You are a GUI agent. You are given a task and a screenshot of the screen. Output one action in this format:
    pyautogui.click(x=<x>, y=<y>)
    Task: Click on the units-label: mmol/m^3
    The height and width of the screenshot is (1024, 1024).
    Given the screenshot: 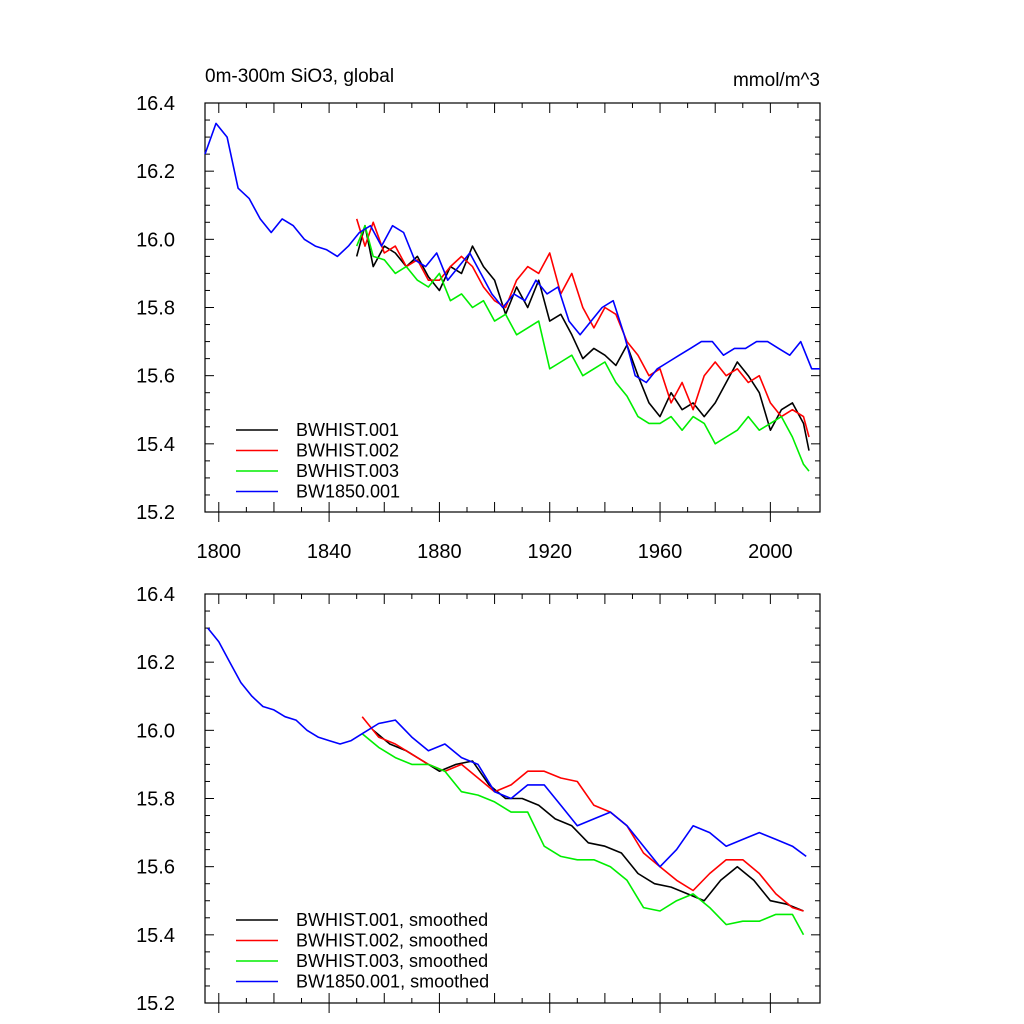 What is the action you would take?
    pyautogui.click(x=776, y=80)
    